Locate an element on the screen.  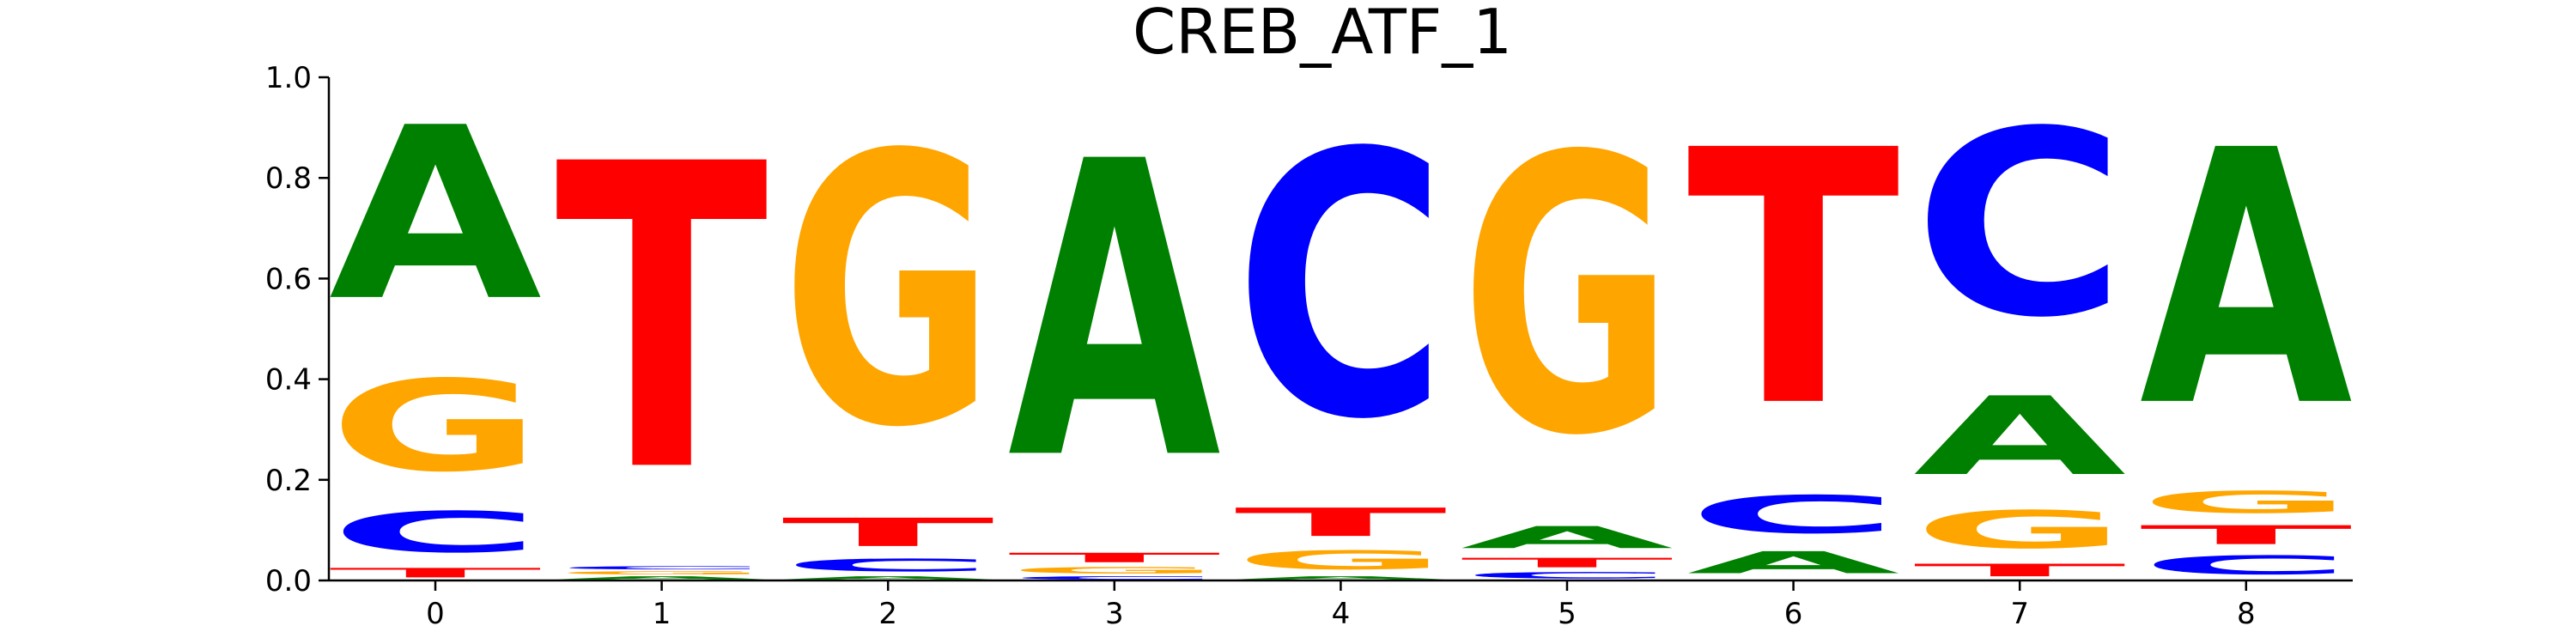
logo-letter-pos5-C: C is located at coordinates (1568, 575).